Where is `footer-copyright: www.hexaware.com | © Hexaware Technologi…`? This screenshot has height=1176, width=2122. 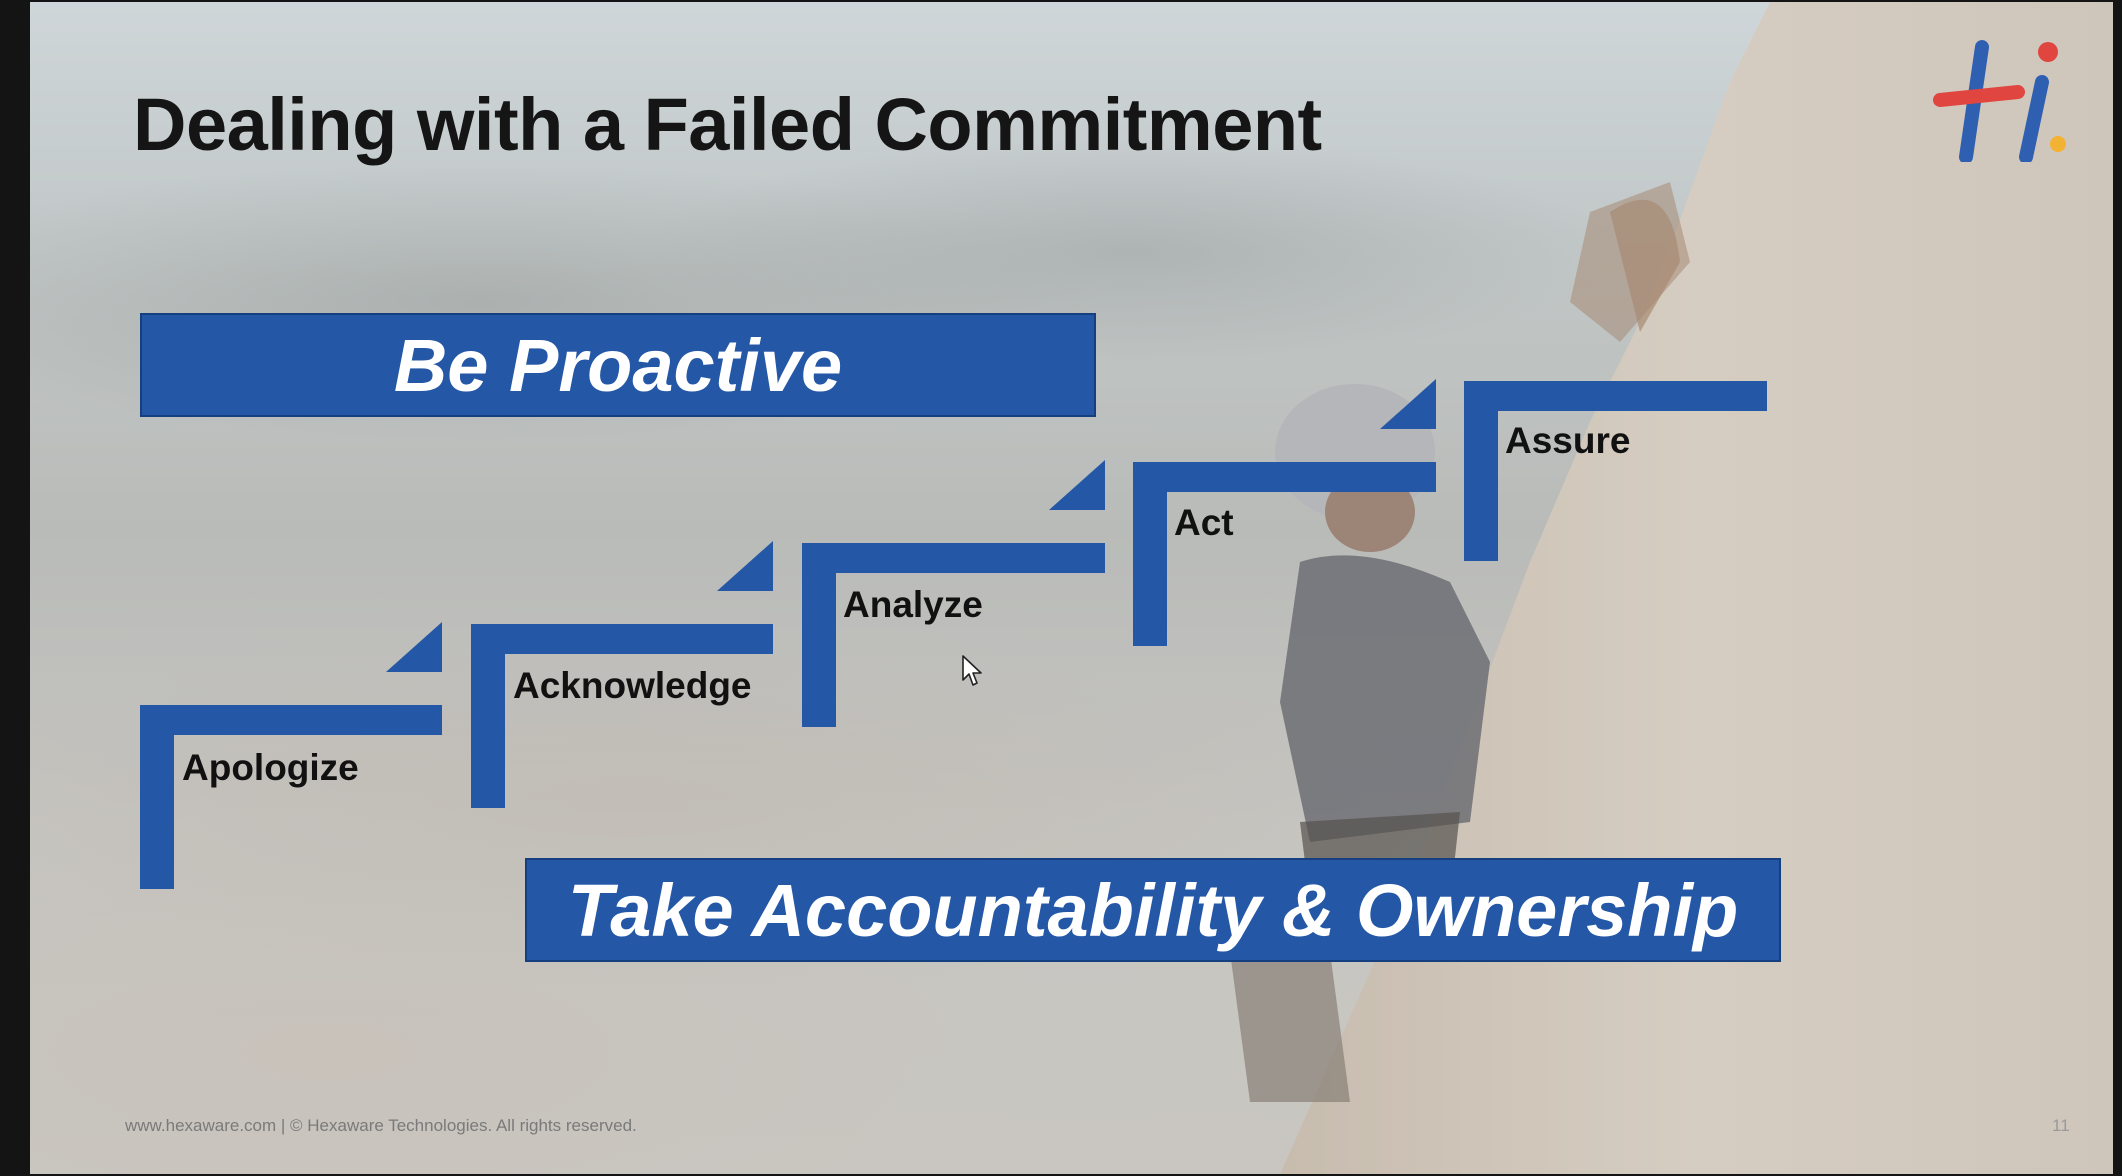 footer-copyright: www.hexaware.com | © Hexaware Technologi… is located at coordinates (381, 1125).